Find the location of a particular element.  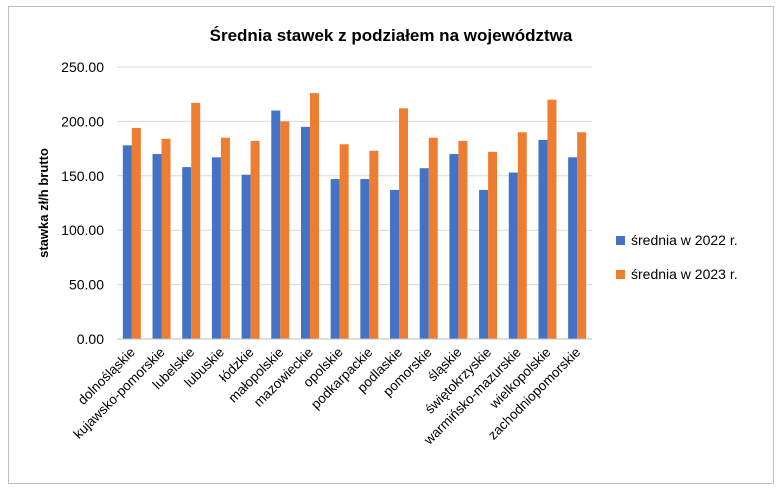

y-tick-label: 50.00 is located at coordinates (86, 285).